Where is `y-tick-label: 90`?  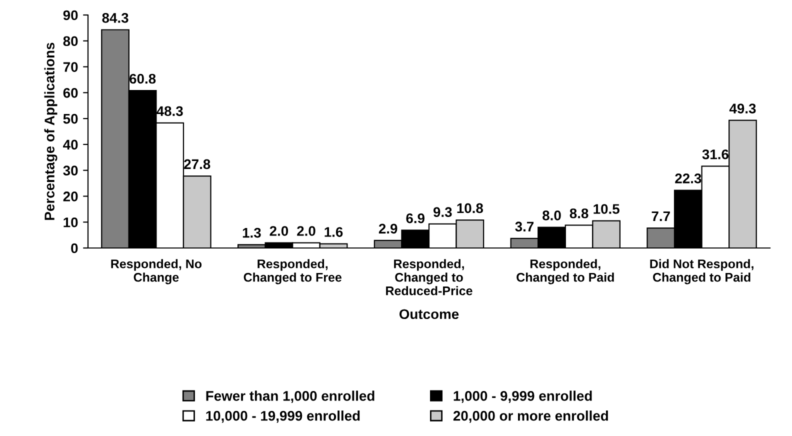
y-tick-label: 90 is located at coordinates (70, 15).